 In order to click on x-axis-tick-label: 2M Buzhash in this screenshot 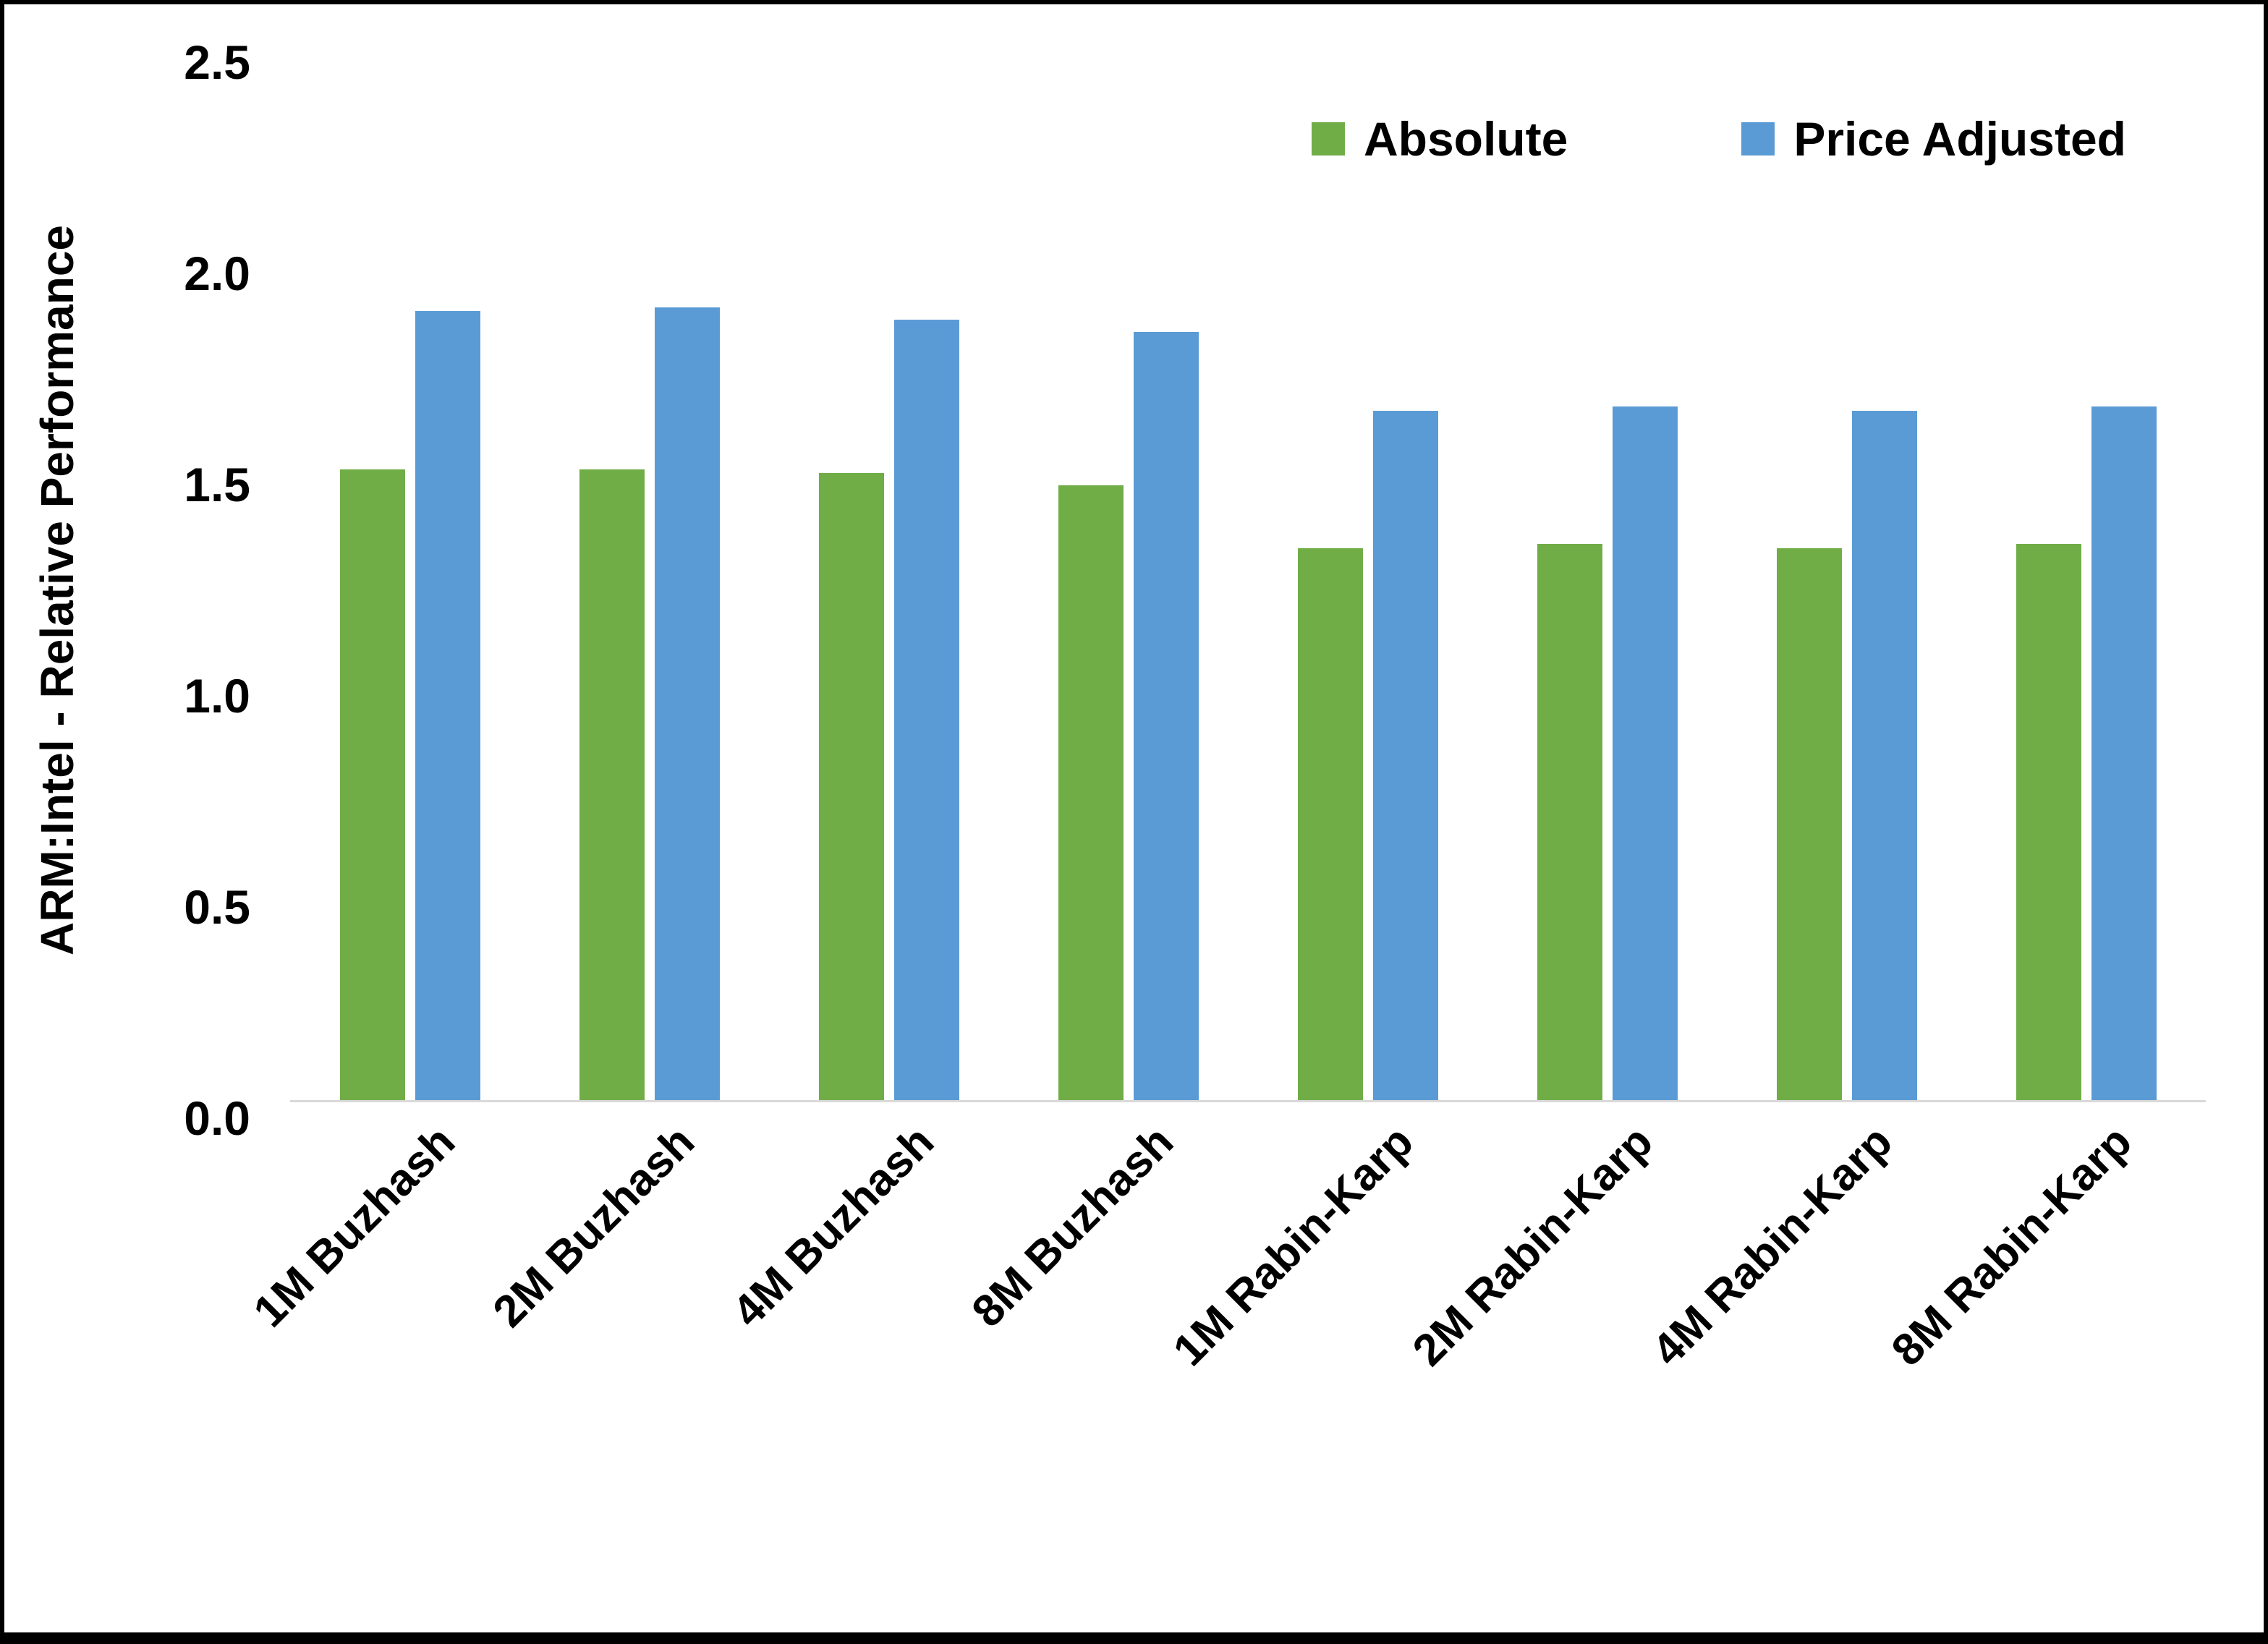, I will do `click(594, 1226)`.